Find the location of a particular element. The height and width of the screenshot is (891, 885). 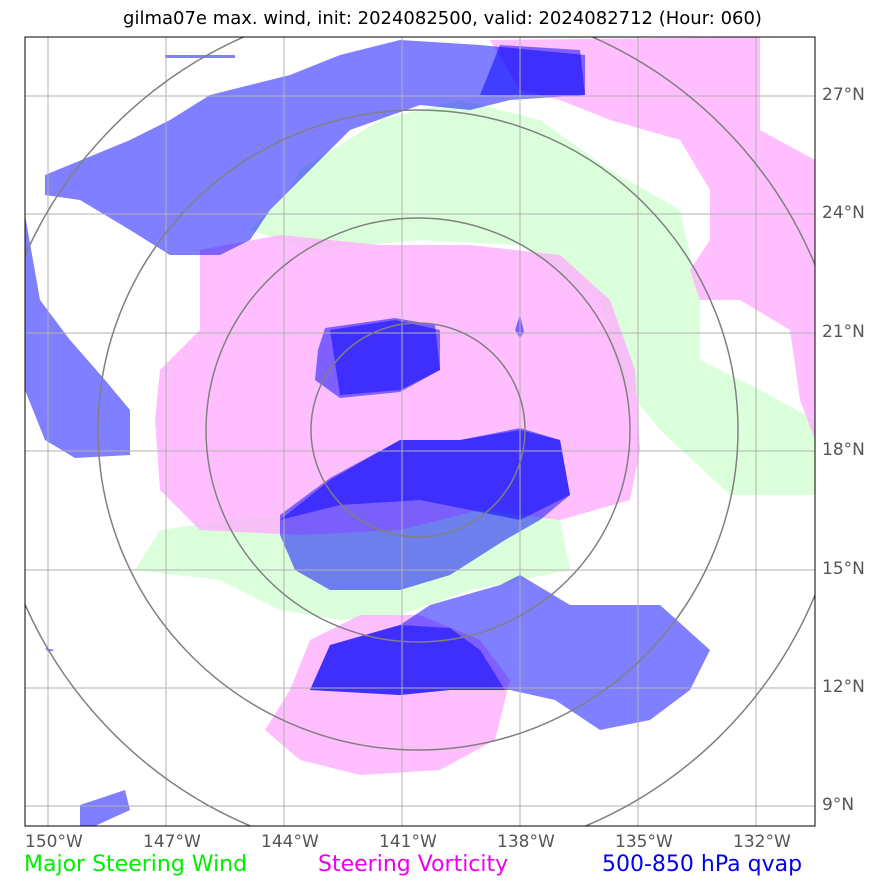

lon-label-132w: 132°W is located at coordinates (762, 842).